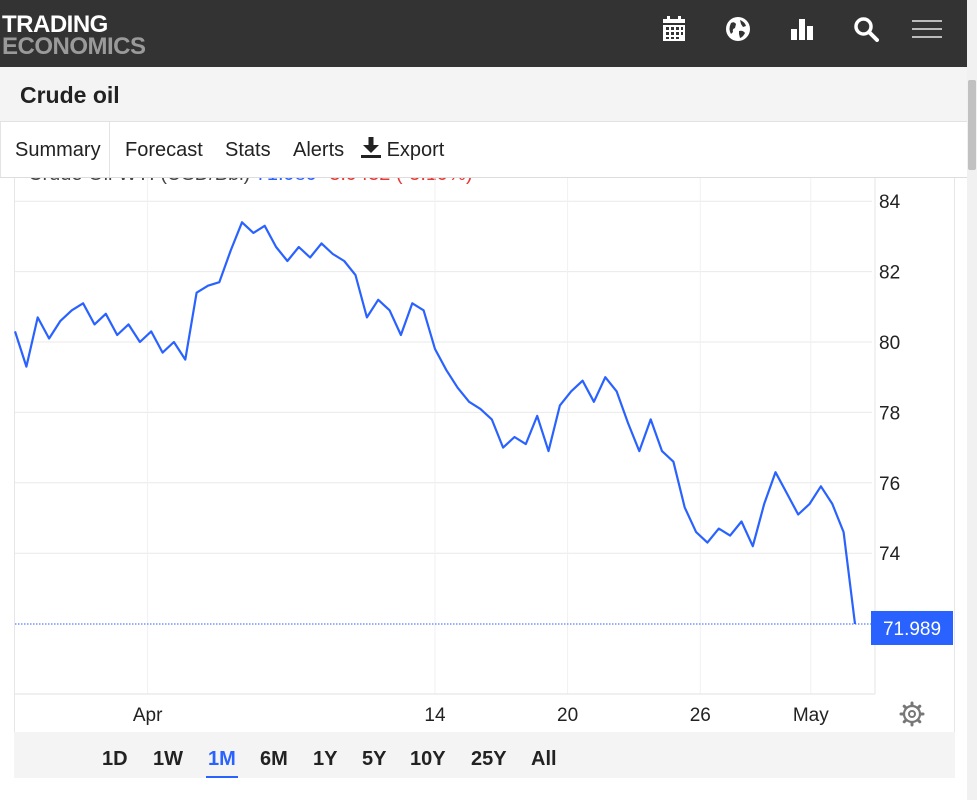 Image resolution: width=977 pixels, height=800 pixels. I want to click on gear-icon, so click(912, 714).